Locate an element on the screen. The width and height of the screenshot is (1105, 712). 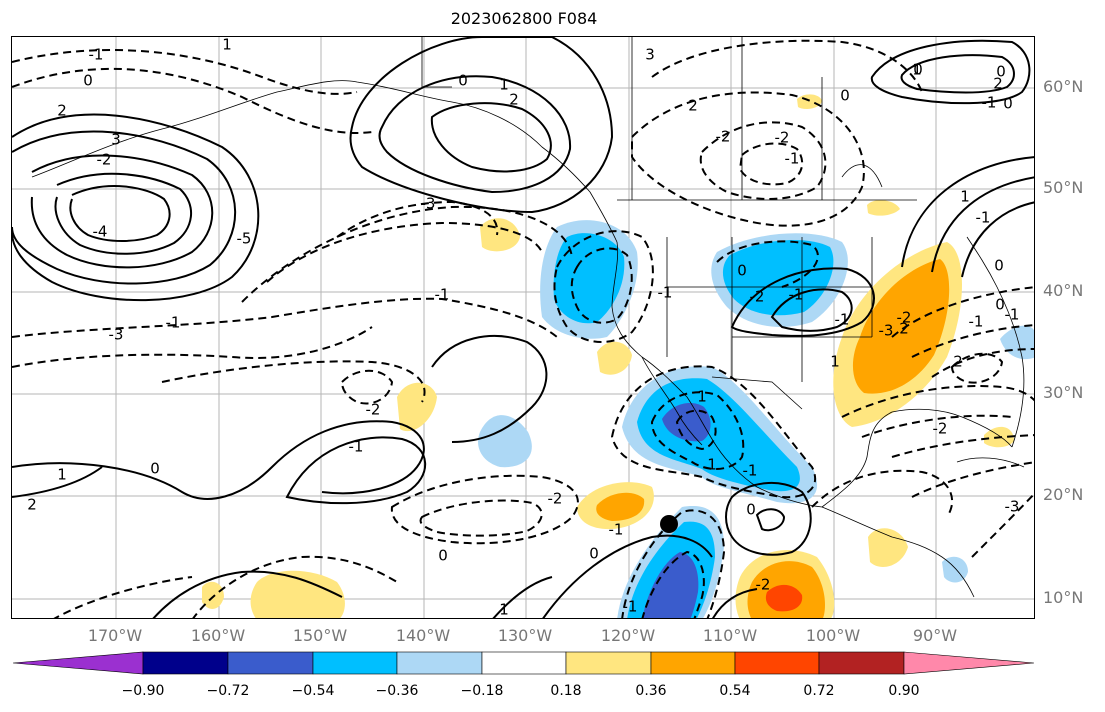
contour-neg-baja is located at coordinates (713, 432).